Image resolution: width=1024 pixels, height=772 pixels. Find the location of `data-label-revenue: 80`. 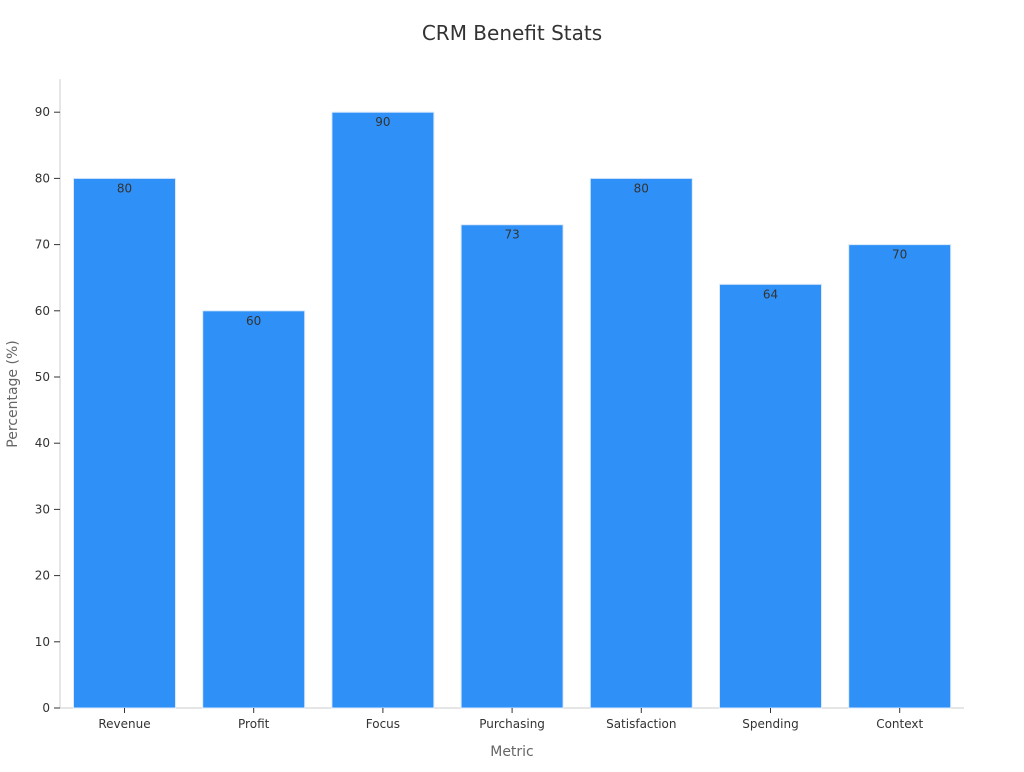

data-label-revenue: 80 is located at coordinates (124, 188).